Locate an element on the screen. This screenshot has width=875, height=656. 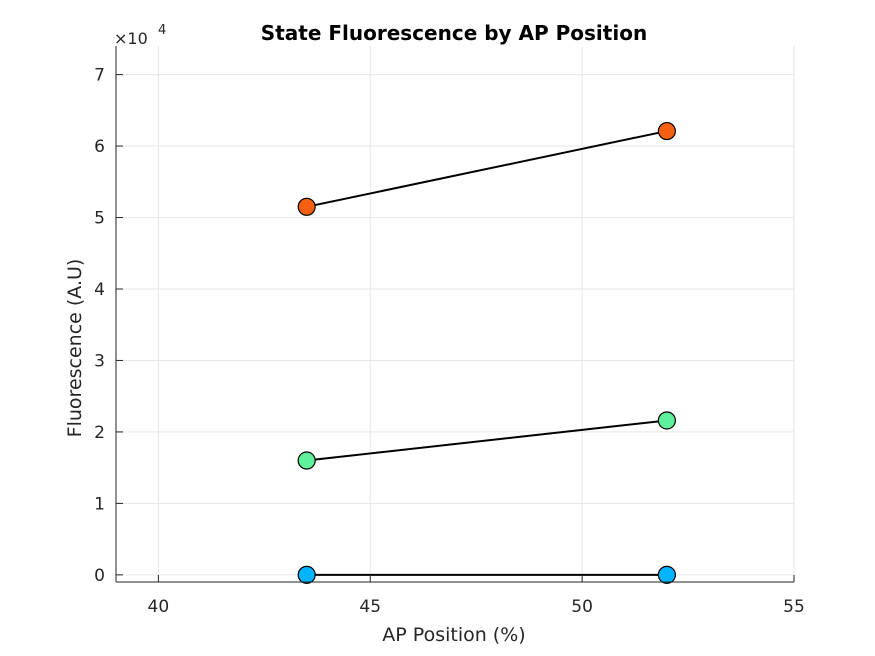
y-tick-label: 0 is located at coordinates (99, 576).